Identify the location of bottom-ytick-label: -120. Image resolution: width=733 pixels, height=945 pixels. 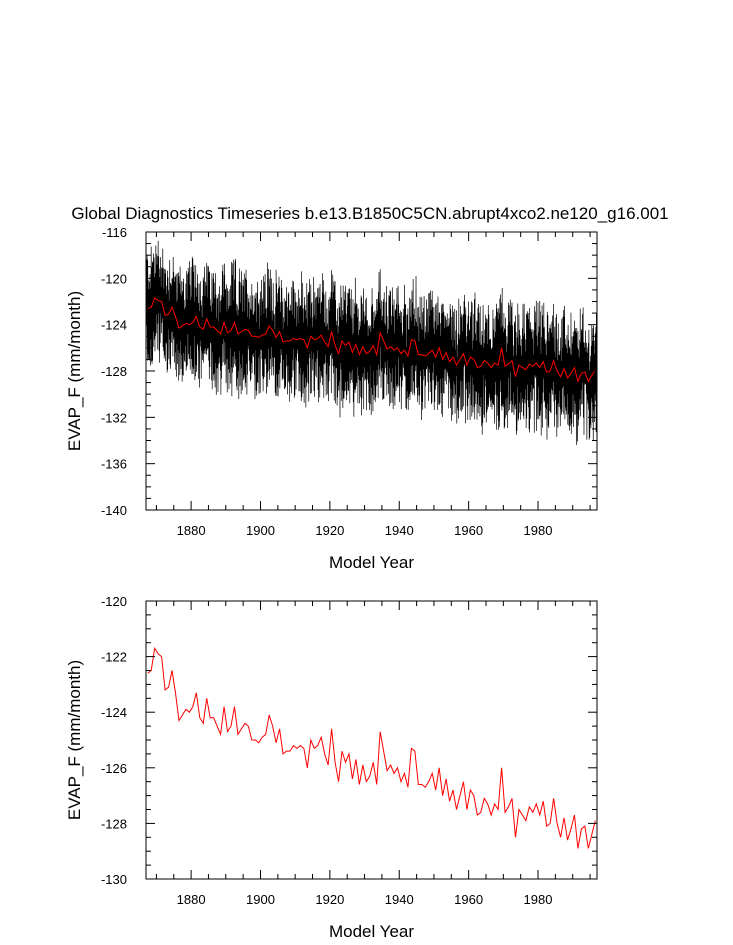
(114, 601).